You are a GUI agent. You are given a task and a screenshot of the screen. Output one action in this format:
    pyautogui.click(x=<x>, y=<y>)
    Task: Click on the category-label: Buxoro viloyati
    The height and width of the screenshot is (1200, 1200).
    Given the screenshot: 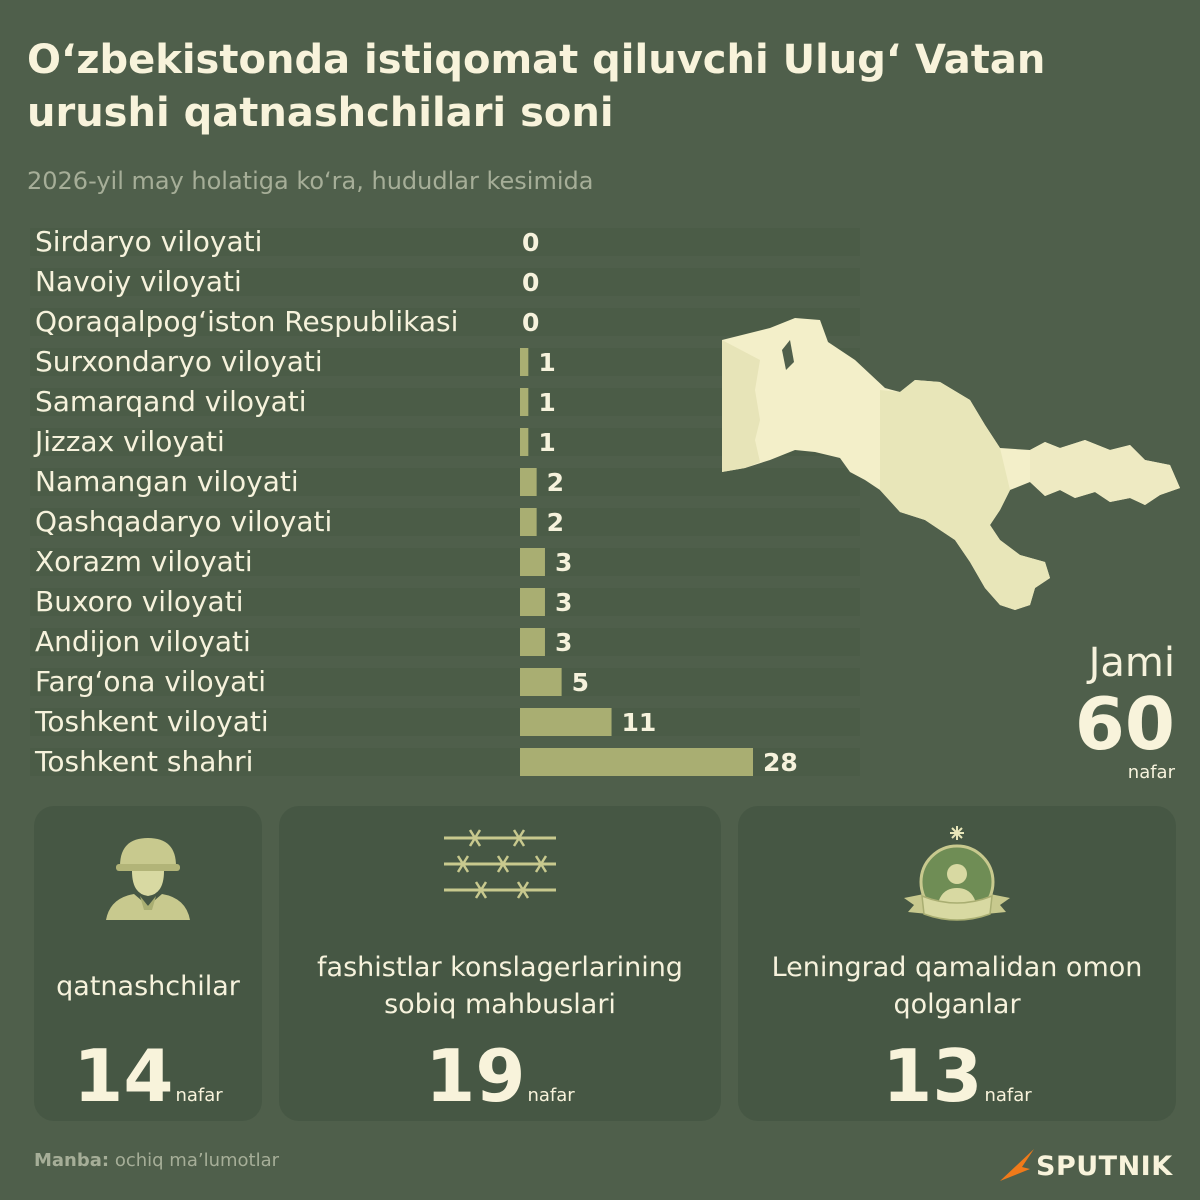 What is the action you would take?
    pyautogui.click(x=139, y=601)
    